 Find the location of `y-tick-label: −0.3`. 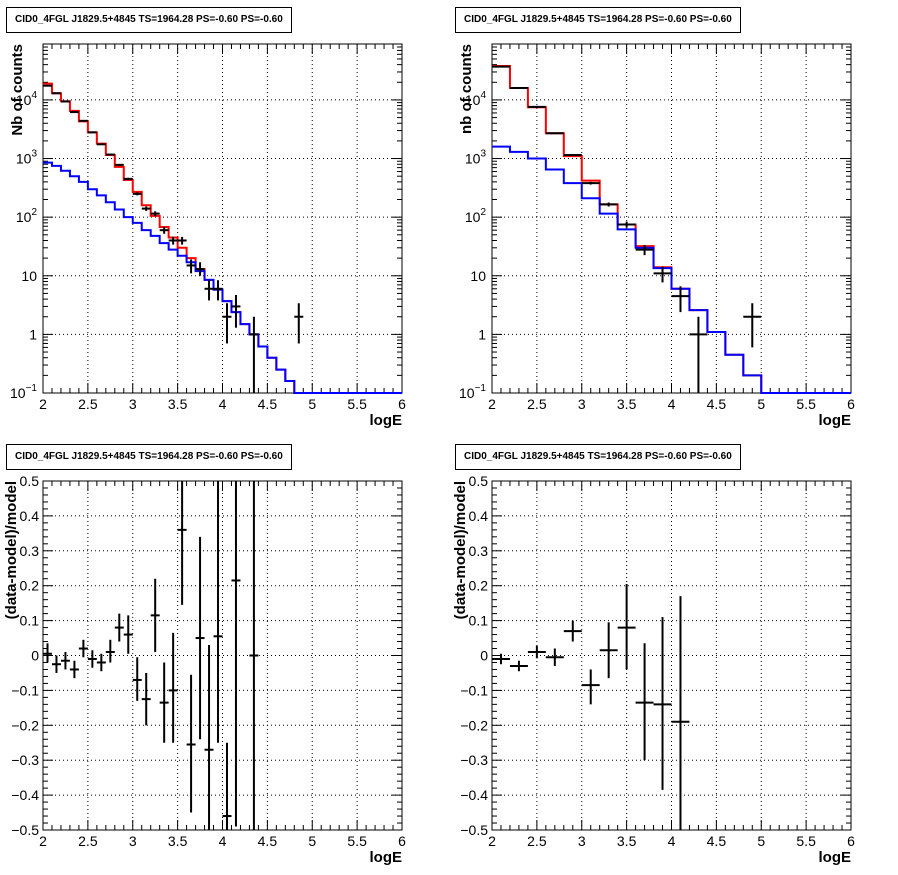

y-tick-label: −0.3 is located at coordinates (474, 760).